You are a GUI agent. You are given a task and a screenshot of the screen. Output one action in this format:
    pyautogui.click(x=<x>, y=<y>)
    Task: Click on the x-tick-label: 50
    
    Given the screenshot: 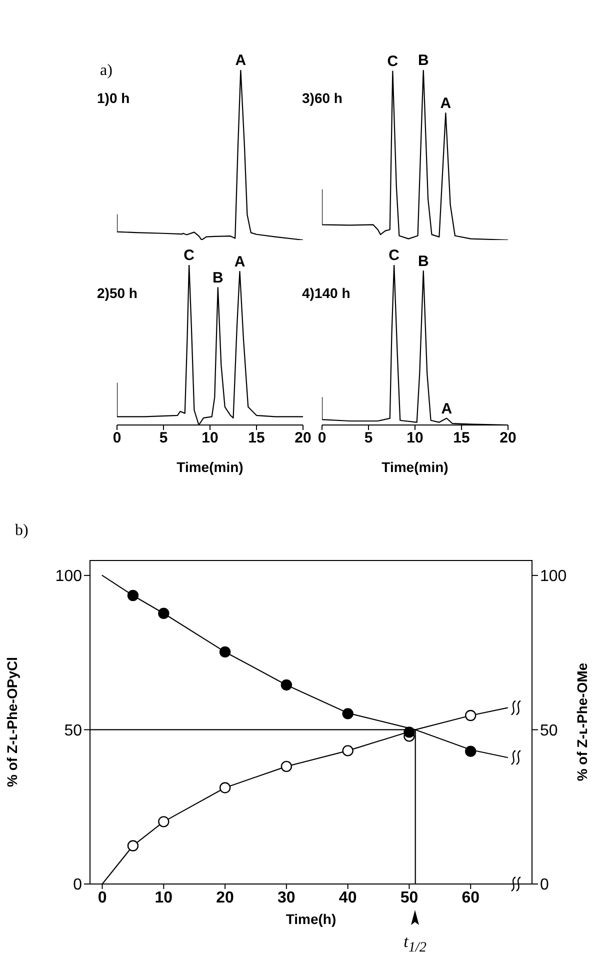 What is the action you would take?
    pyautogui.click(x=409, y=897)
    